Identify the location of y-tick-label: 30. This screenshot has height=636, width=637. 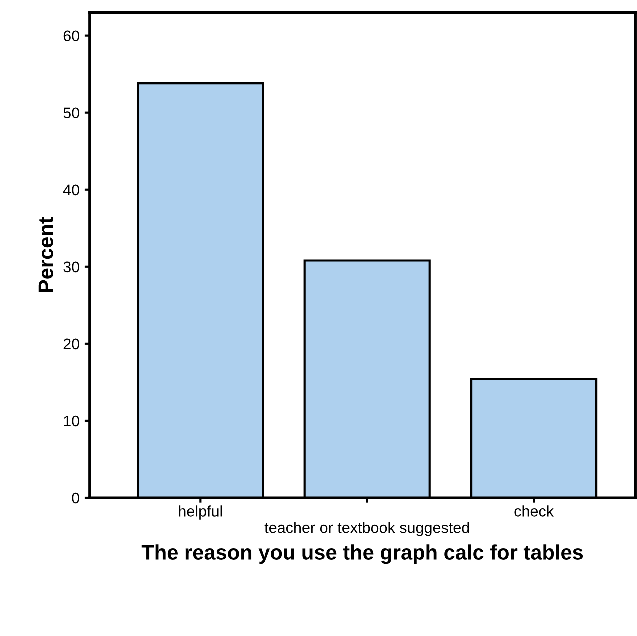
(72, 267).